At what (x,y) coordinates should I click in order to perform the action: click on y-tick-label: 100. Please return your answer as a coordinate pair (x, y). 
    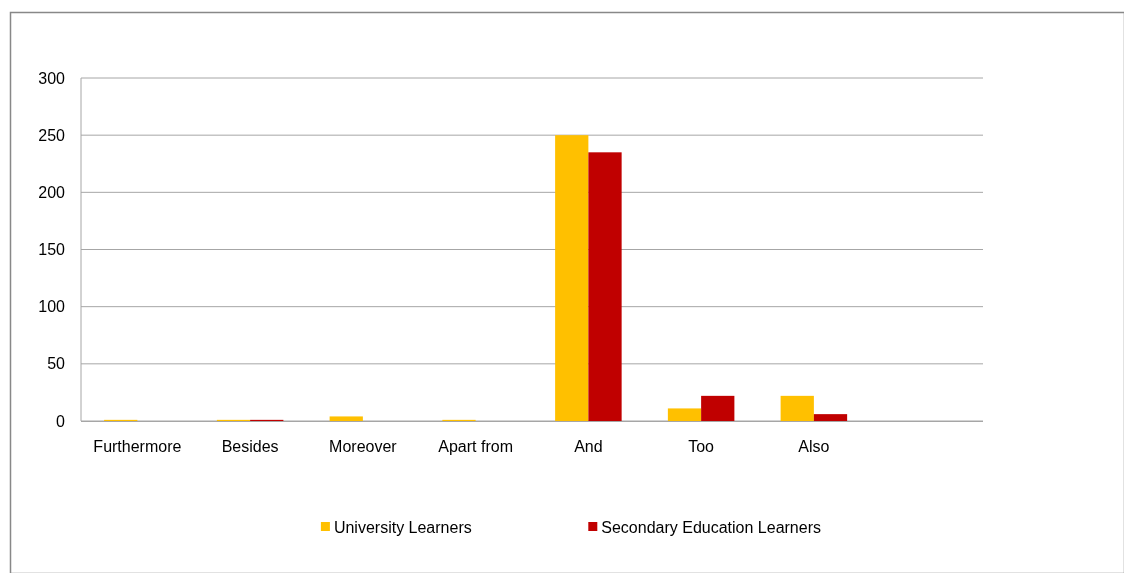
    Looking at the image, I should click on (52, 307).